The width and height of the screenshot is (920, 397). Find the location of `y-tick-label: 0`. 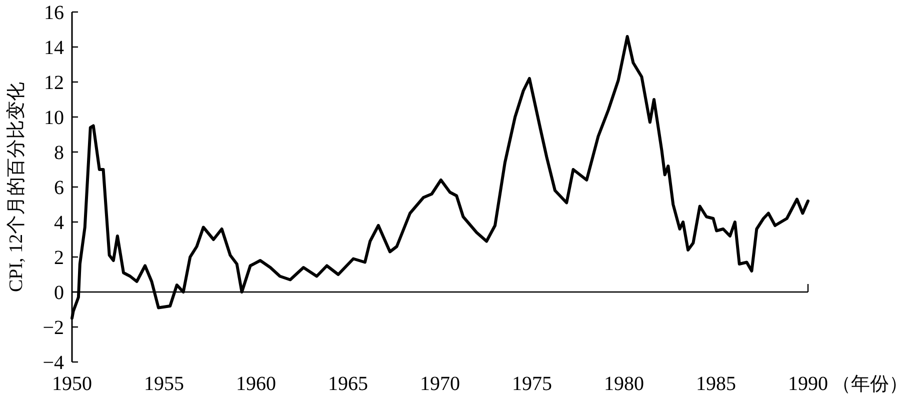

y-tick-label: 0 is located at coordinates (59, 293).